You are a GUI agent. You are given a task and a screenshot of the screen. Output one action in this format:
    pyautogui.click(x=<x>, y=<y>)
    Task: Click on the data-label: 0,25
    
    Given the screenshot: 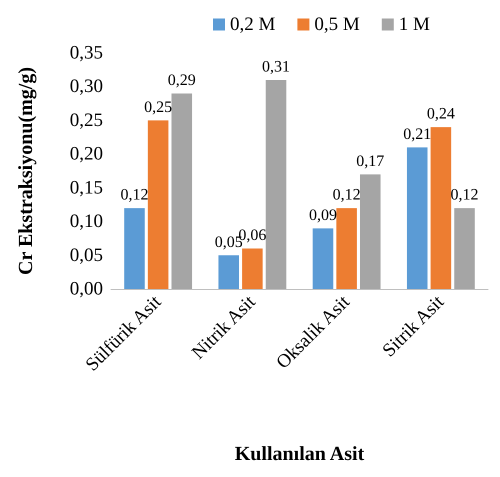 What is the action you would take?
    pyautogui.click(x=158, y=107)
    